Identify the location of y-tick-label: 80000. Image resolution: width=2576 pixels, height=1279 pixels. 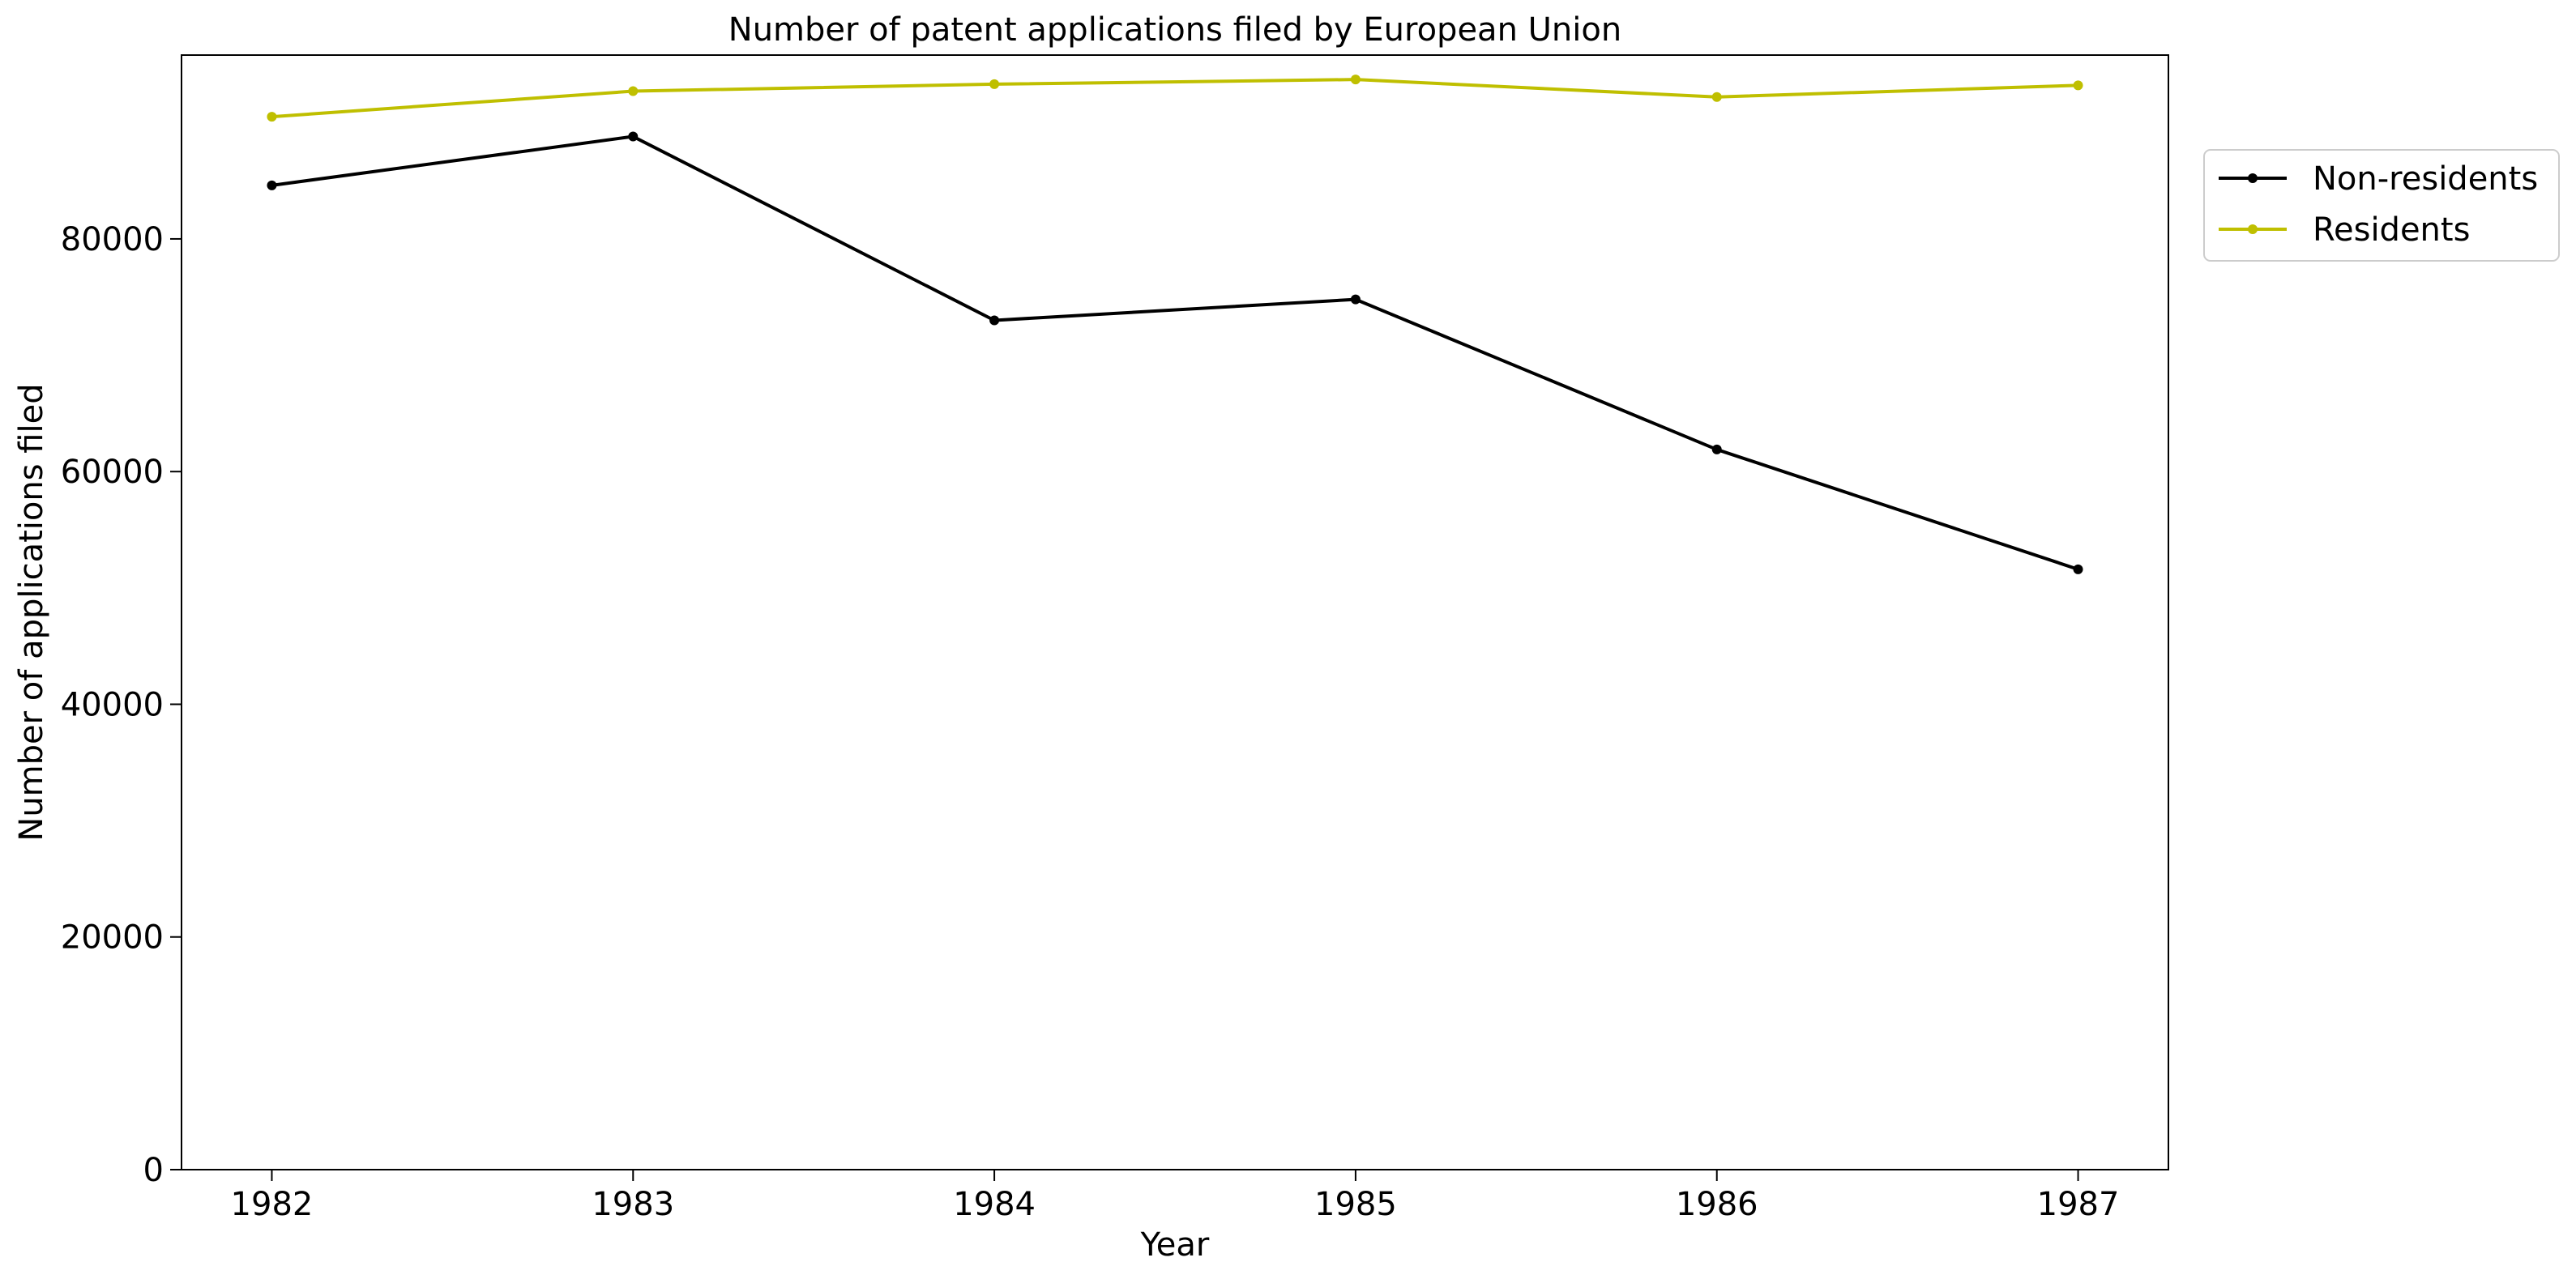
(112, 239).